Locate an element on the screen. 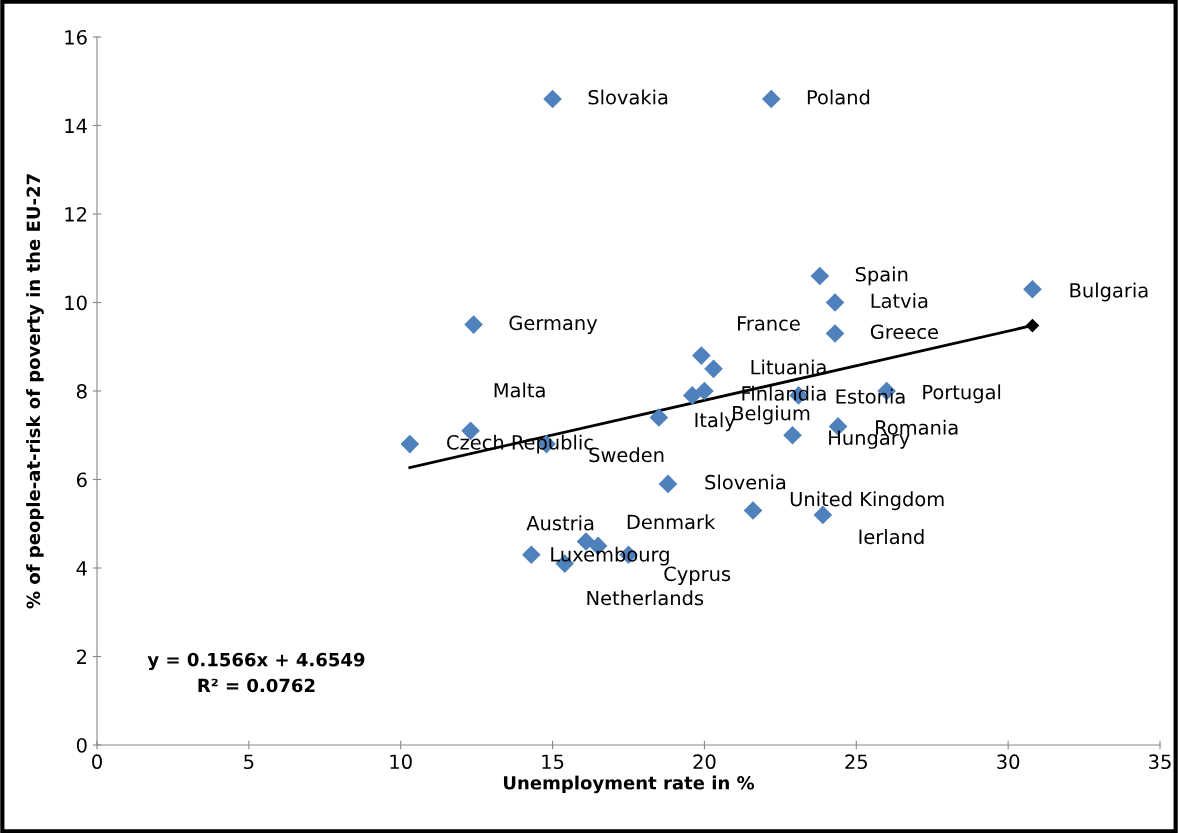 This screenshot has width=1178, height=833. annotation: Slovenia is located at coordinates (745, 482).